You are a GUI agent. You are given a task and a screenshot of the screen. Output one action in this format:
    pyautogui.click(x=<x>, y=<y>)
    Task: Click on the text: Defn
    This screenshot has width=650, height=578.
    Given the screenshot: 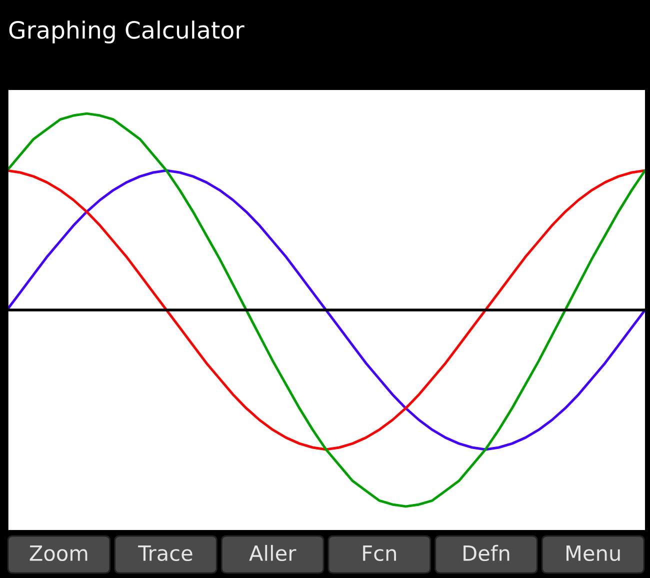 What is the action you would take?
    pyautogui.click(x=487, y=553)
    